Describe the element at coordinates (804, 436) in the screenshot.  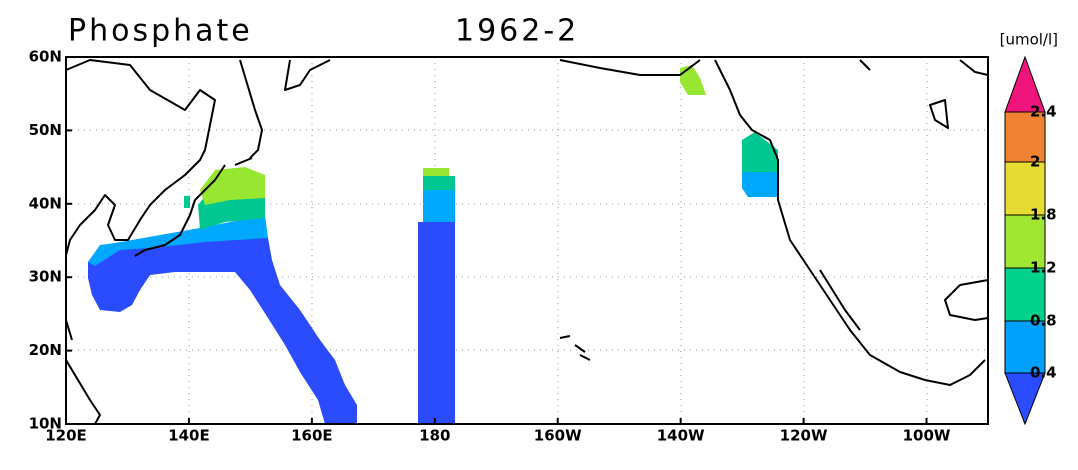
I see `x-tick-label: 120W` at that location.